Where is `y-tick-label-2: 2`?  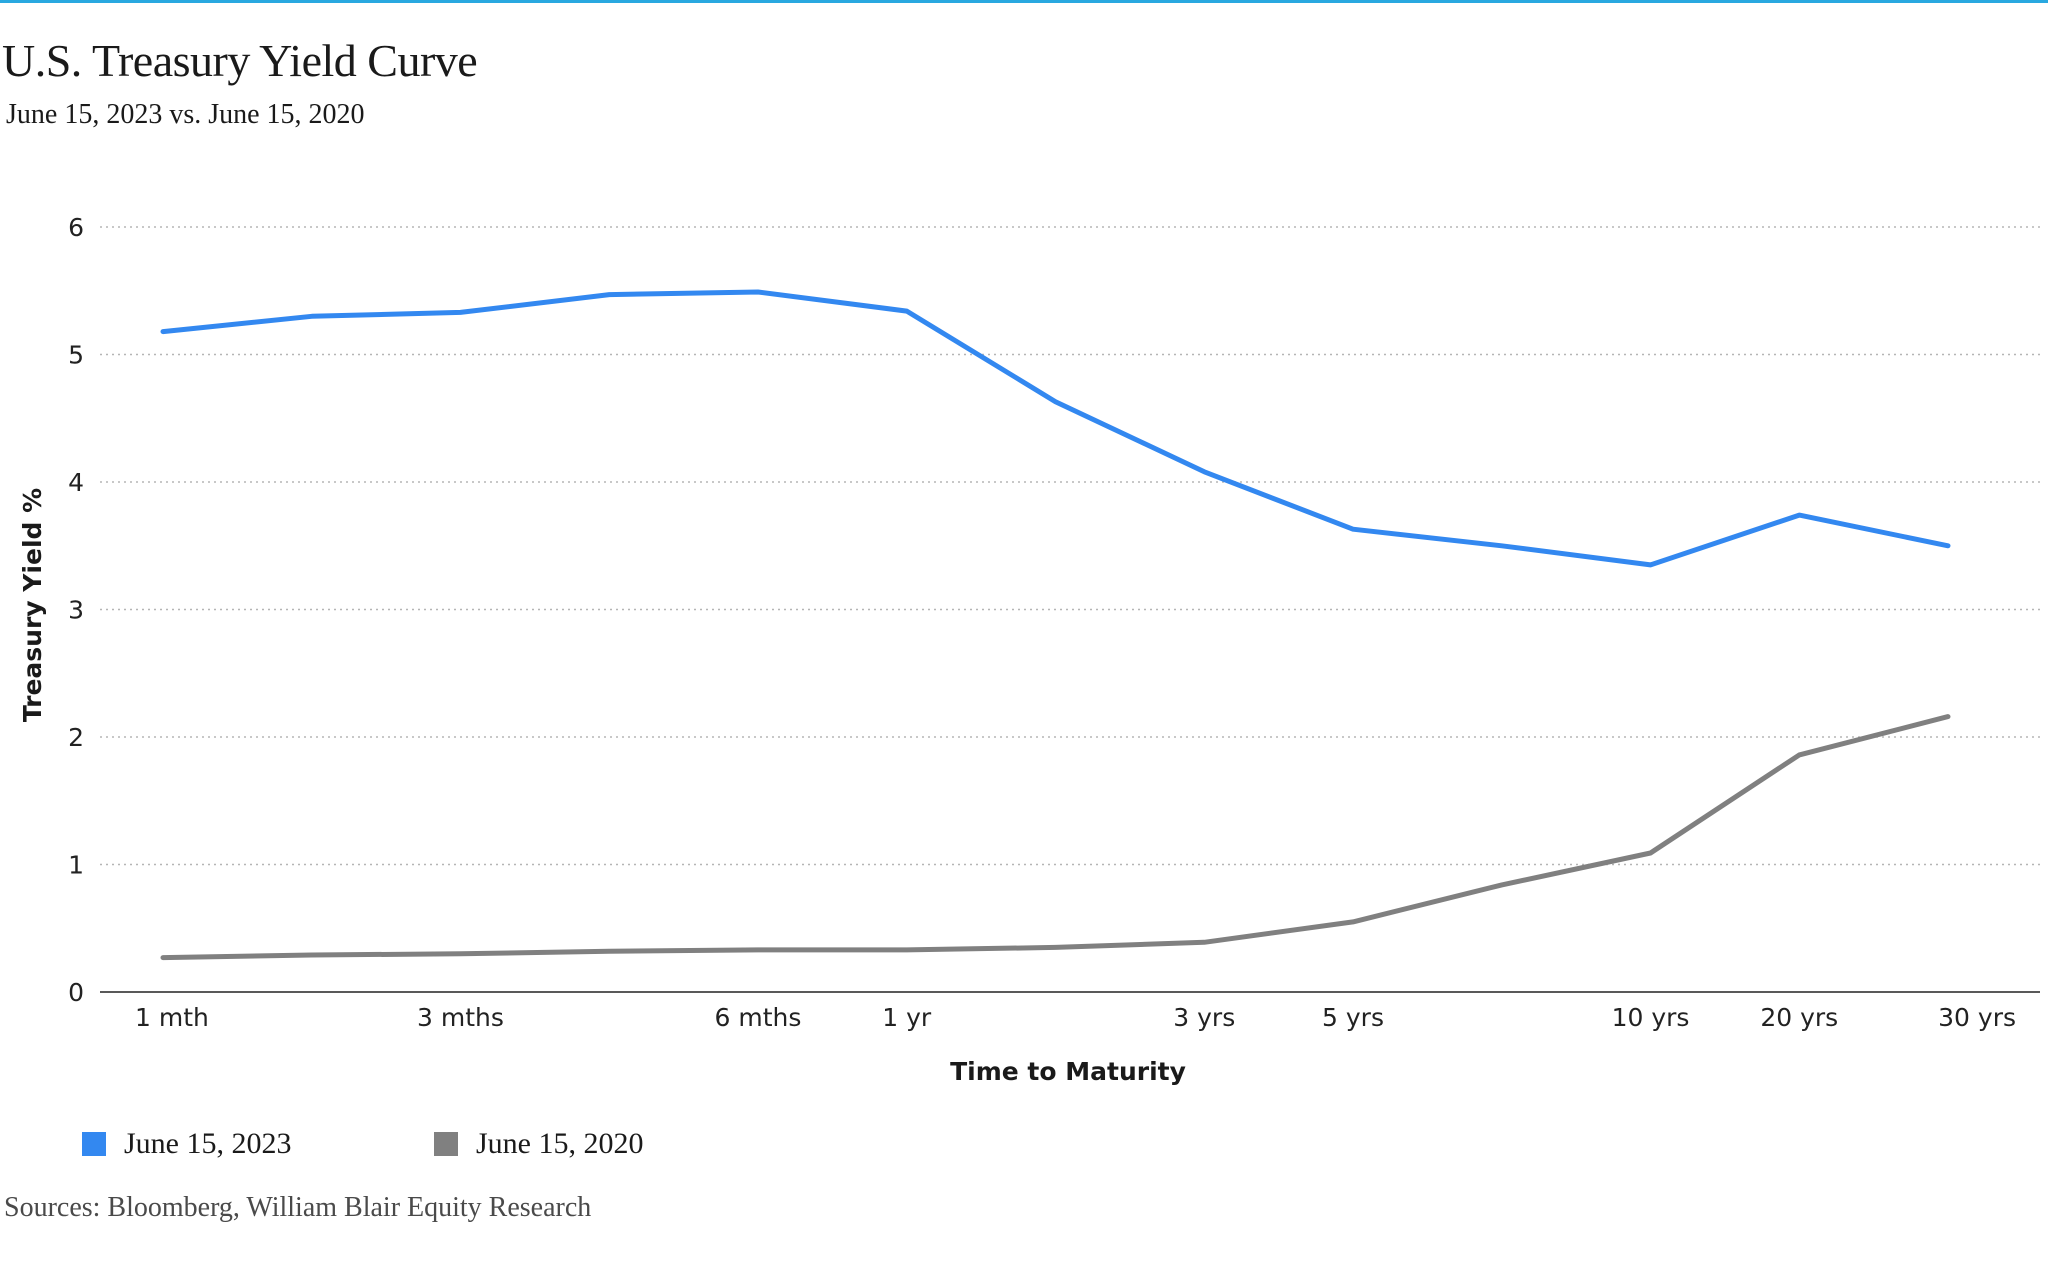 y-tick-label-2: 2 is located at coordinates (76, 737).